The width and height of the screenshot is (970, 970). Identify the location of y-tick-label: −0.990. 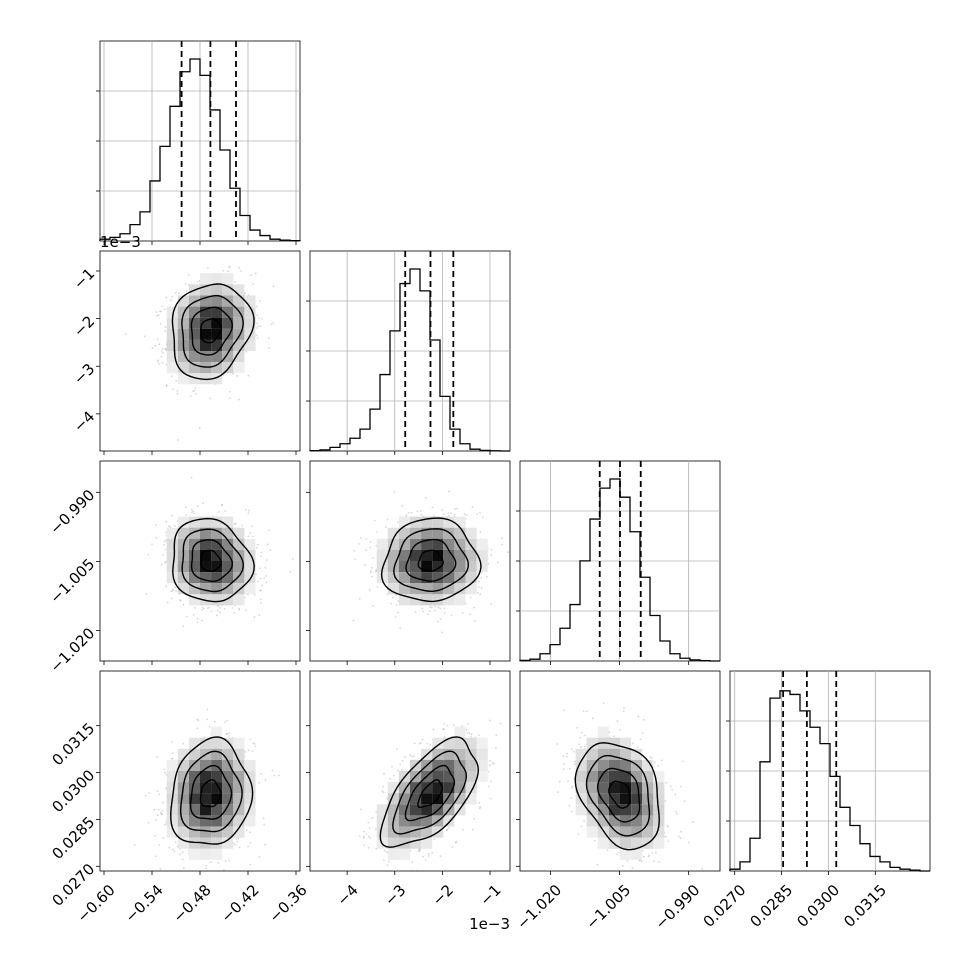
(72, 512).